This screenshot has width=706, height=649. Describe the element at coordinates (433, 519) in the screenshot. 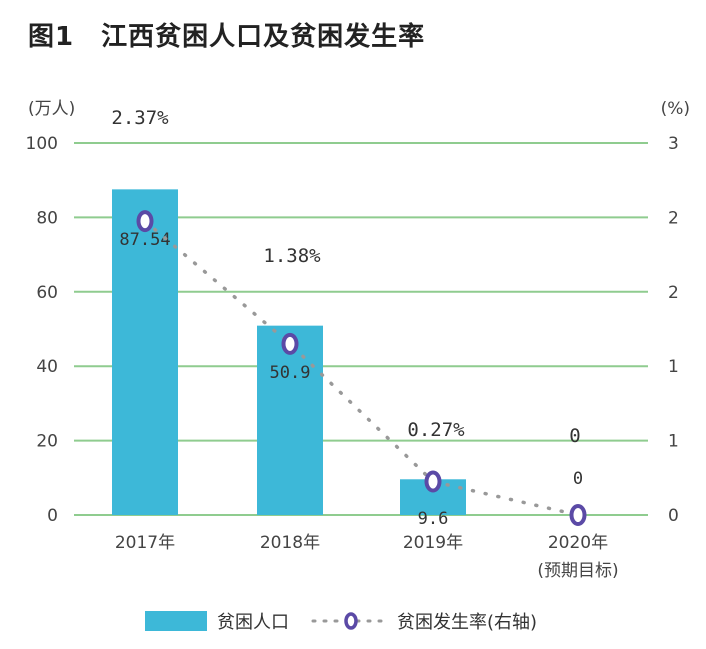

I see `bar-value-label: 9.6` at that location.